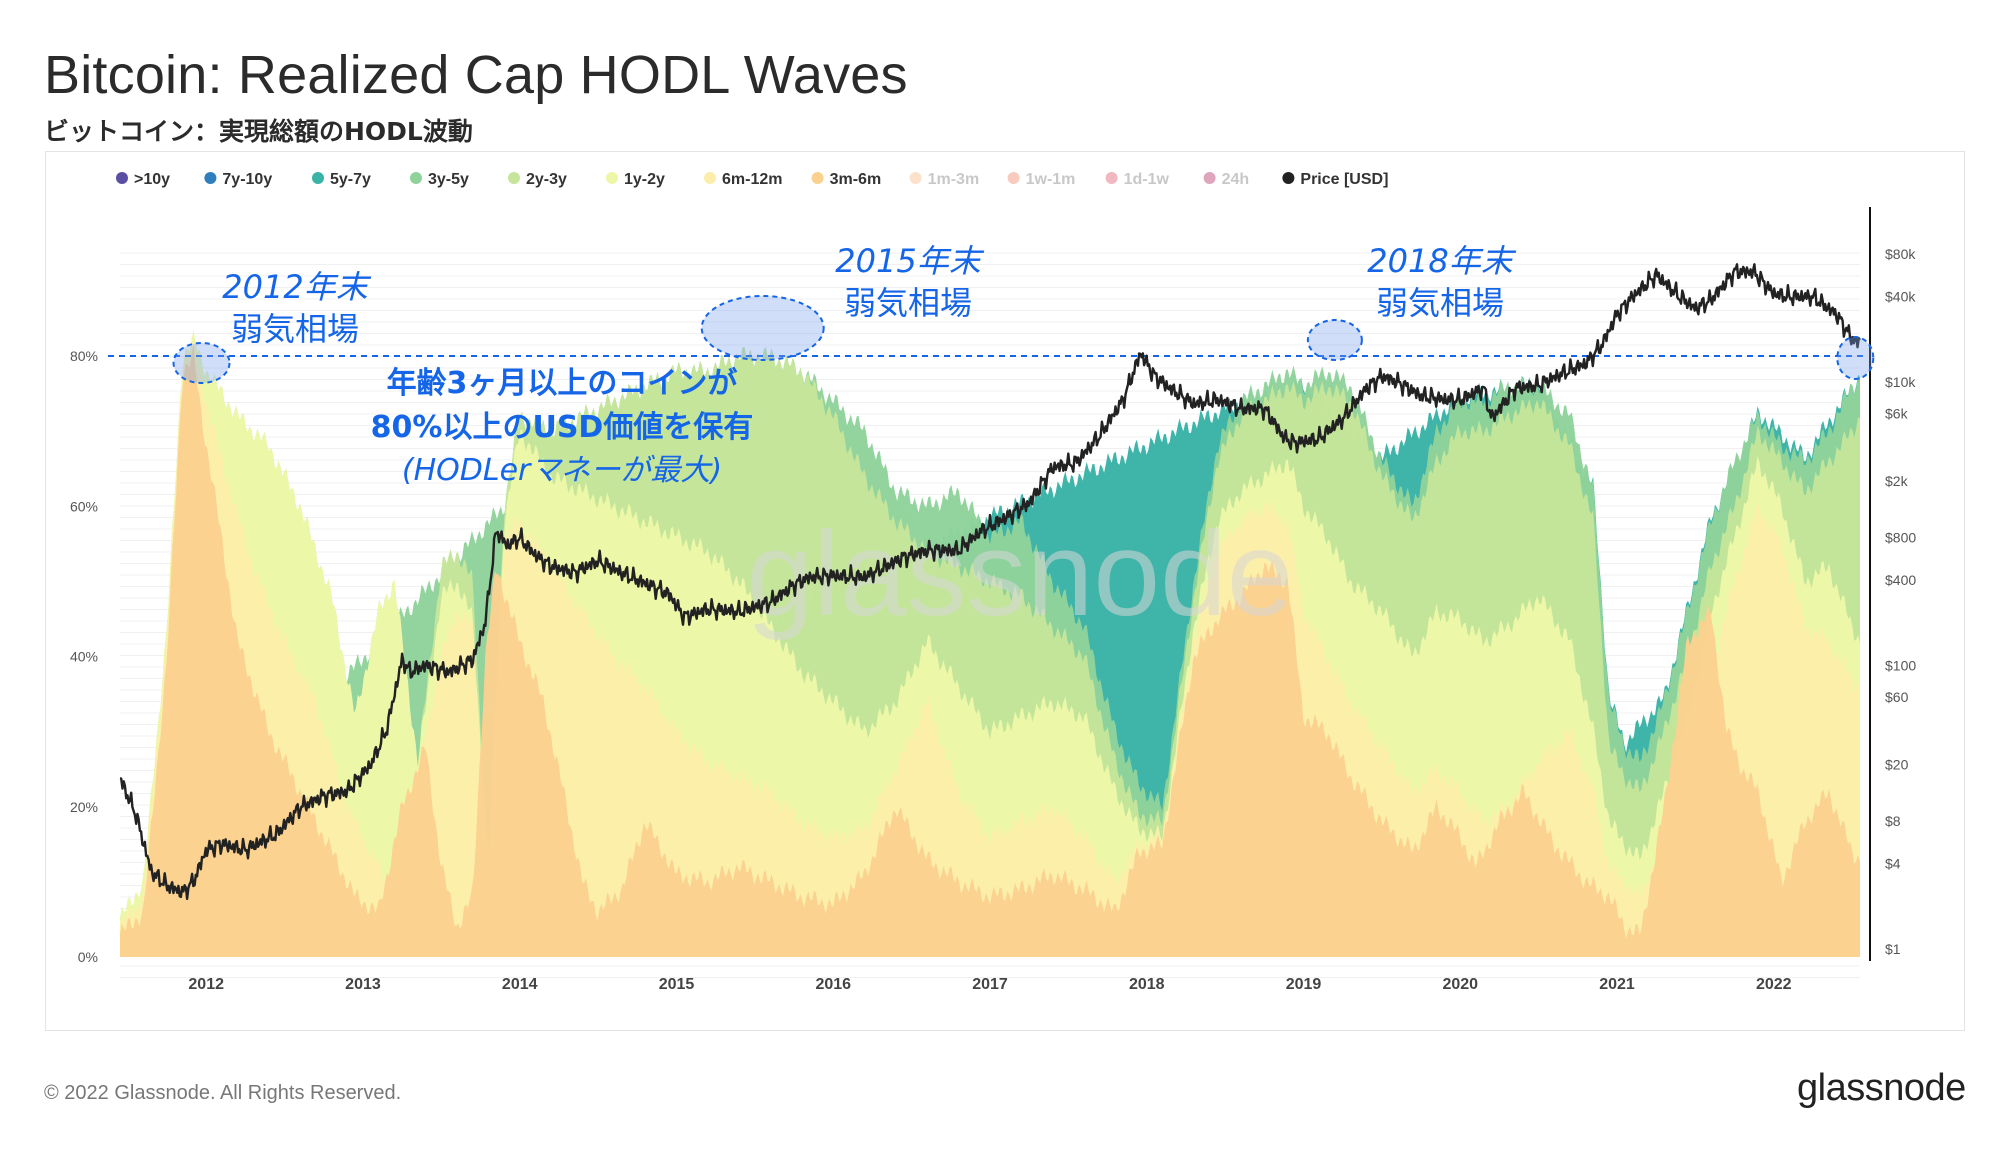  What do you see at coordinates (1881, 1088) in the screenshot?
I see `brand-logo-text: glassnode` at bounding box center [1881, 1088].